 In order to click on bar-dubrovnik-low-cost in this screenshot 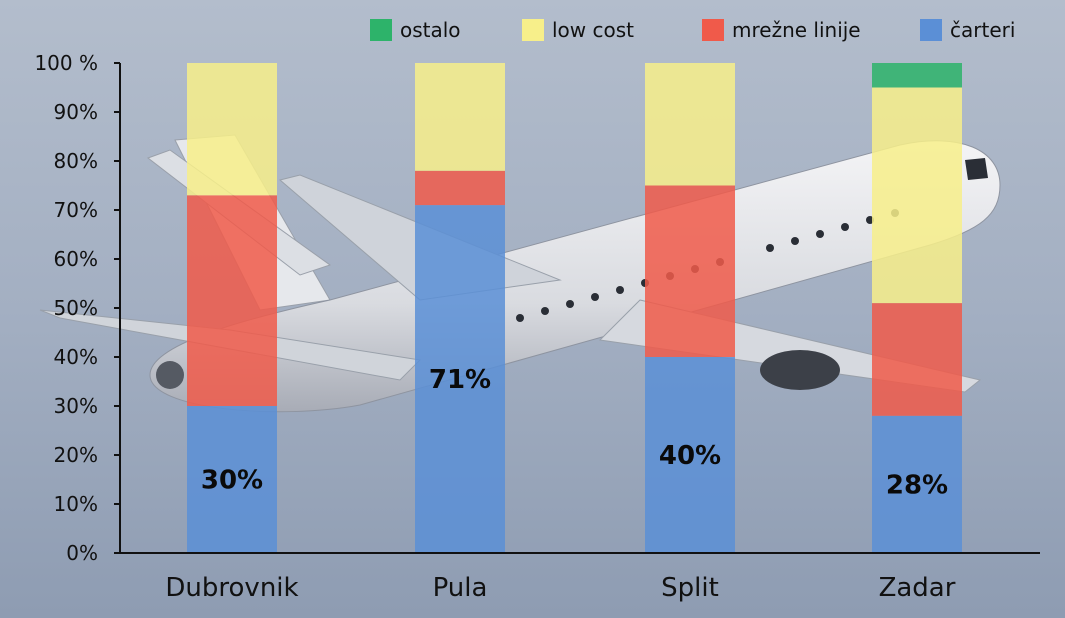, I will do `click(232, 129)`.